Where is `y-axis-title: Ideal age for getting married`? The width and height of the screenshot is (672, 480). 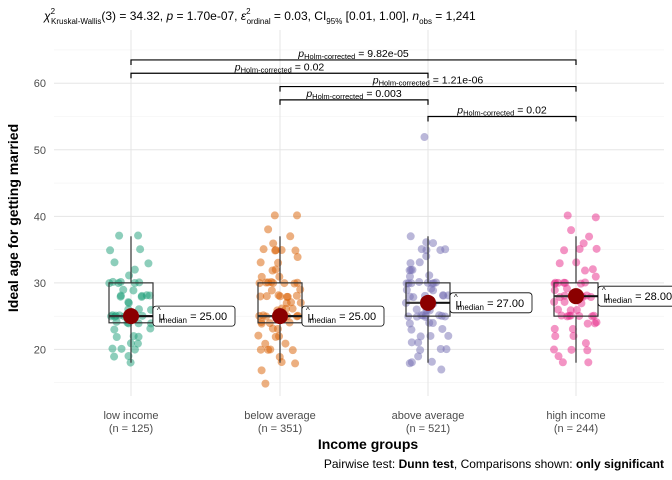 y-axis-title: Ideal age for getting married is located at coordinates (13, 218).